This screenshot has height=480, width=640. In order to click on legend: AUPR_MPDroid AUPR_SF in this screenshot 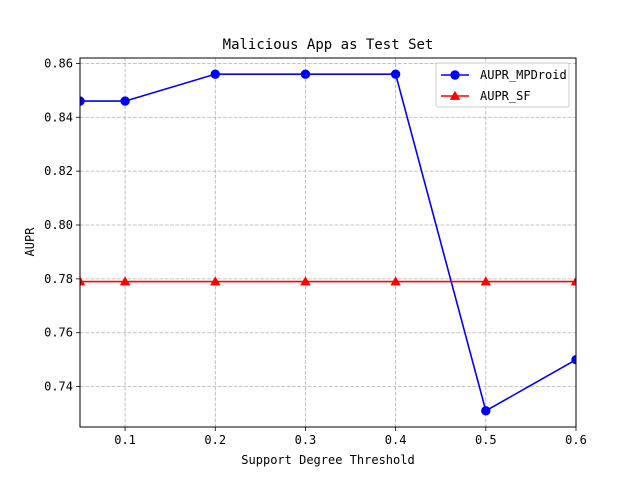, I will do `click(502, 85)`.